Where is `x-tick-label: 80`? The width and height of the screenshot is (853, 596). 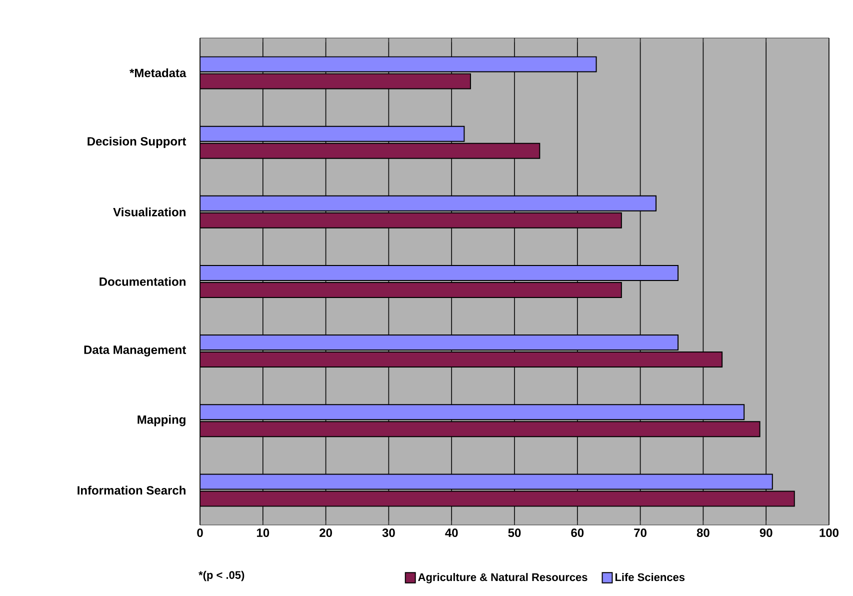
x-tick-label: 80 is located at coordinates (703, 533).